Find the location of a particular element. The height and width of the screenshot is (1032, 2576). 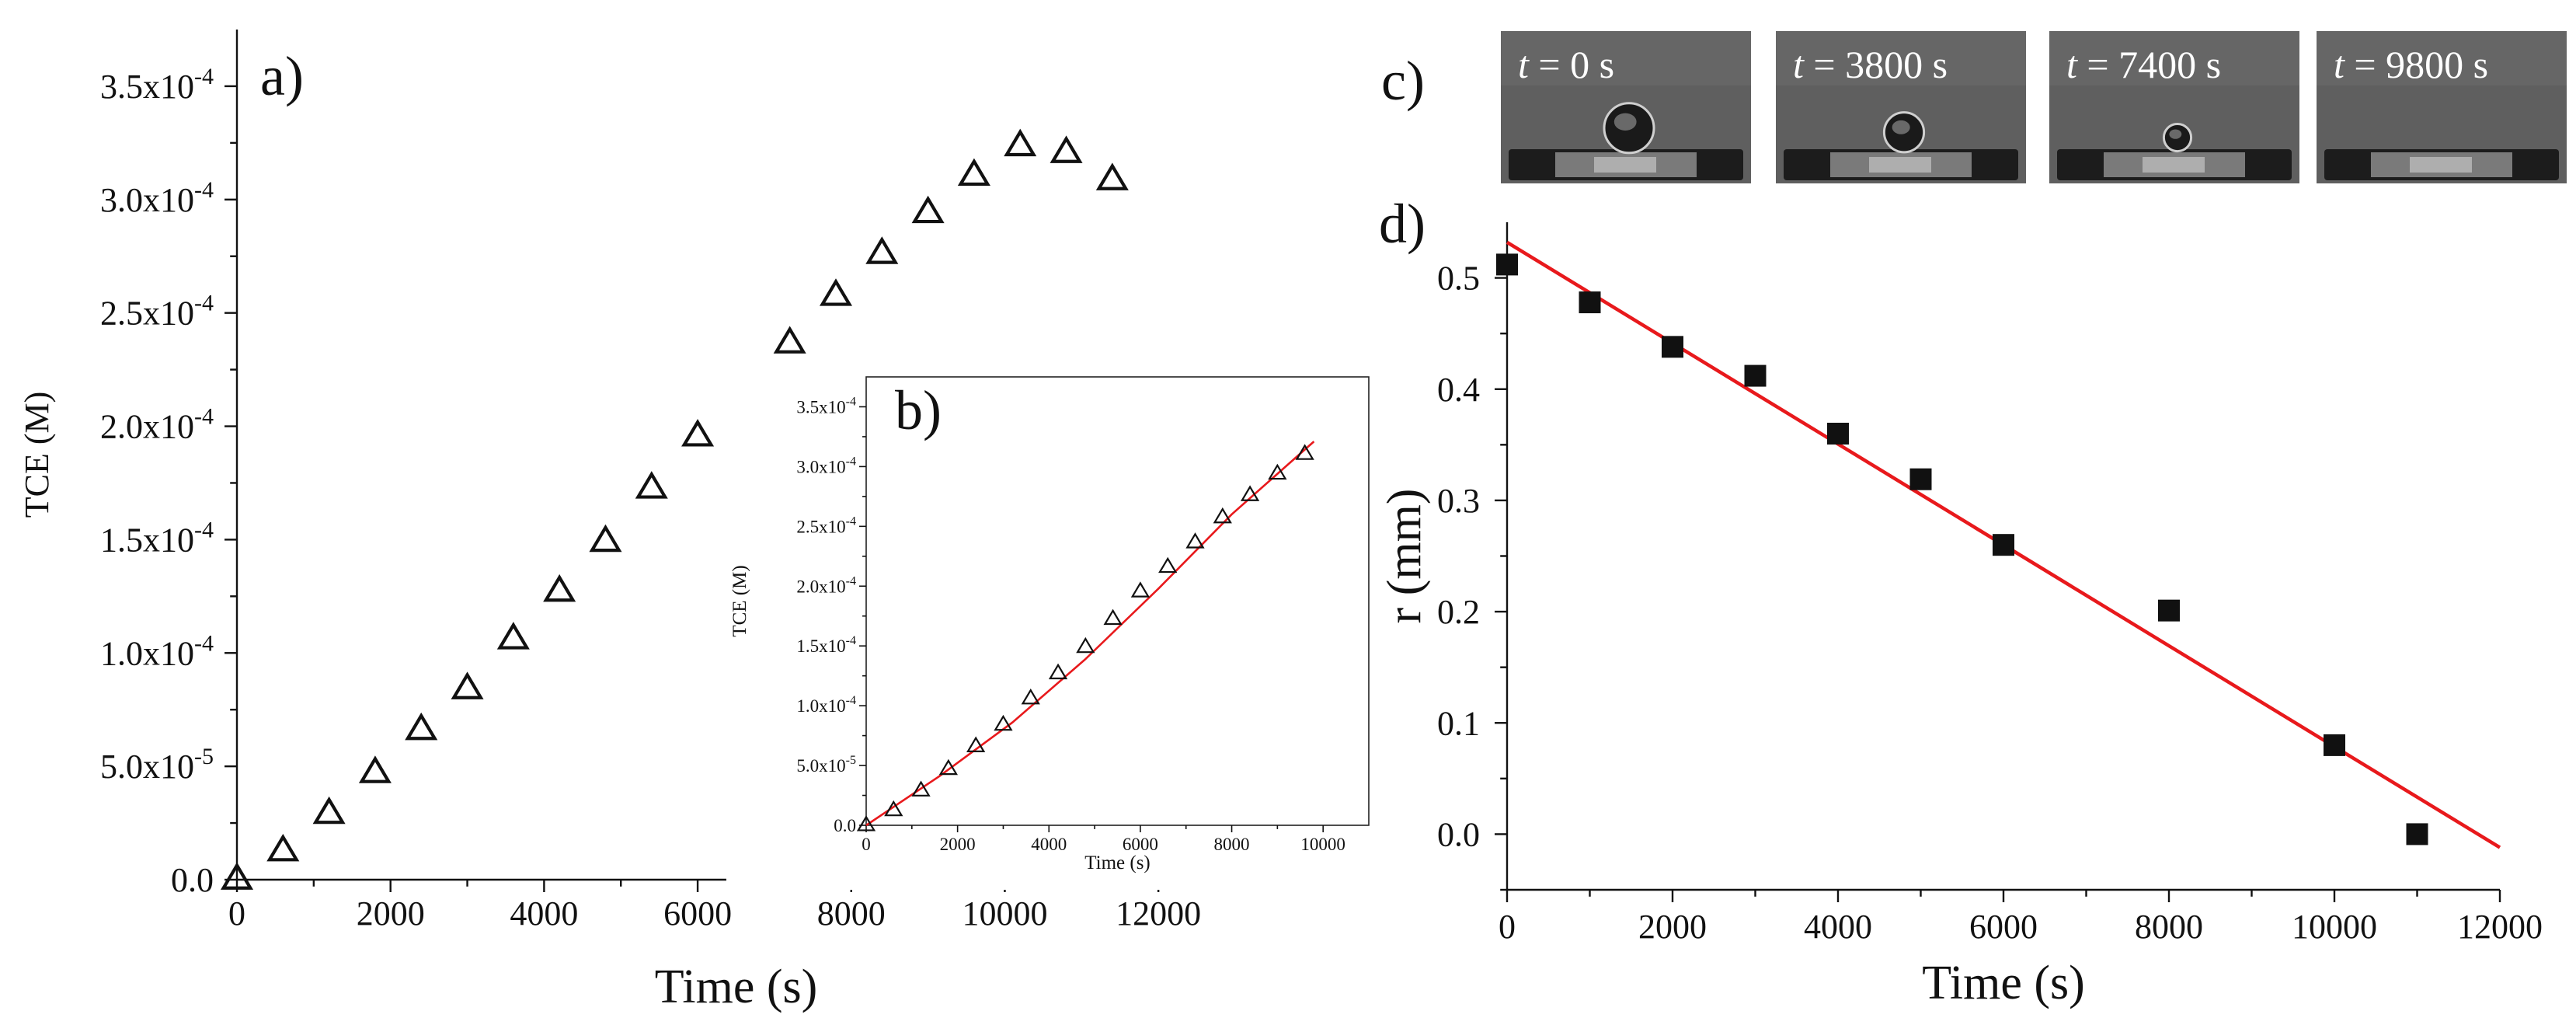

fit-line is located at coordinates (1090, 634).